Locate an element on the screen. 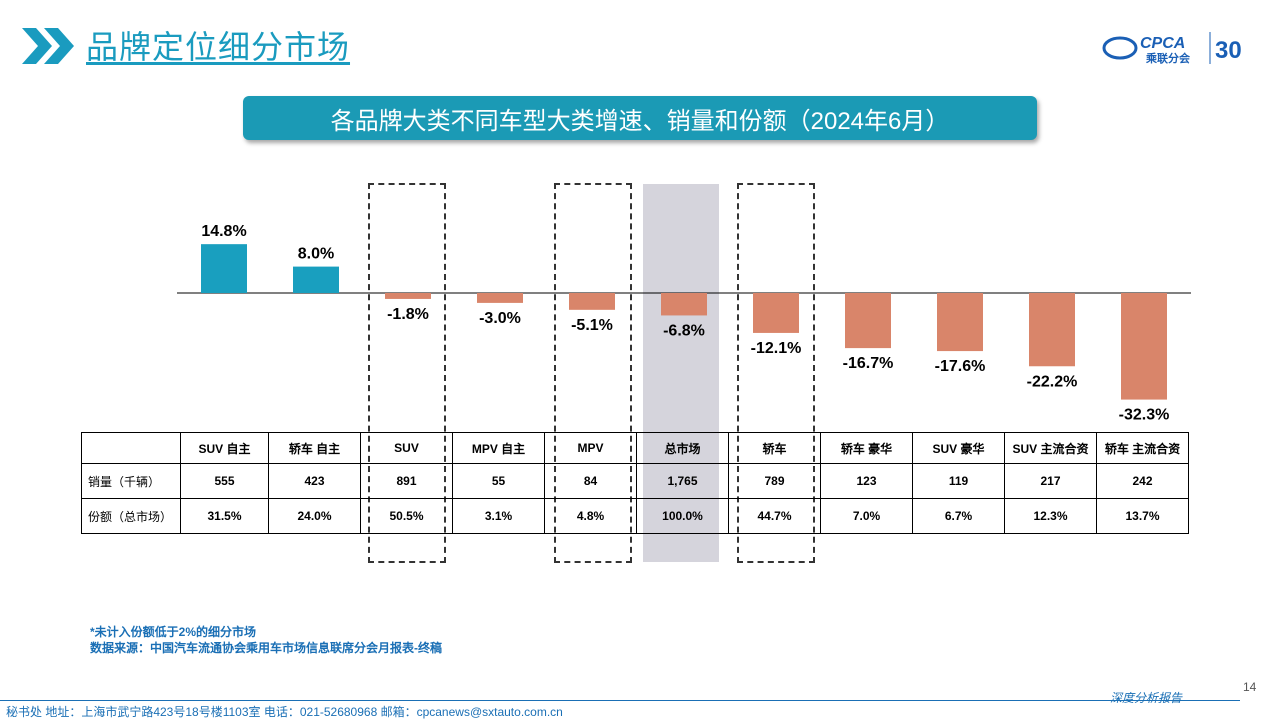  column-header: 轿车 豪华 is located at coordinates (866, 448).